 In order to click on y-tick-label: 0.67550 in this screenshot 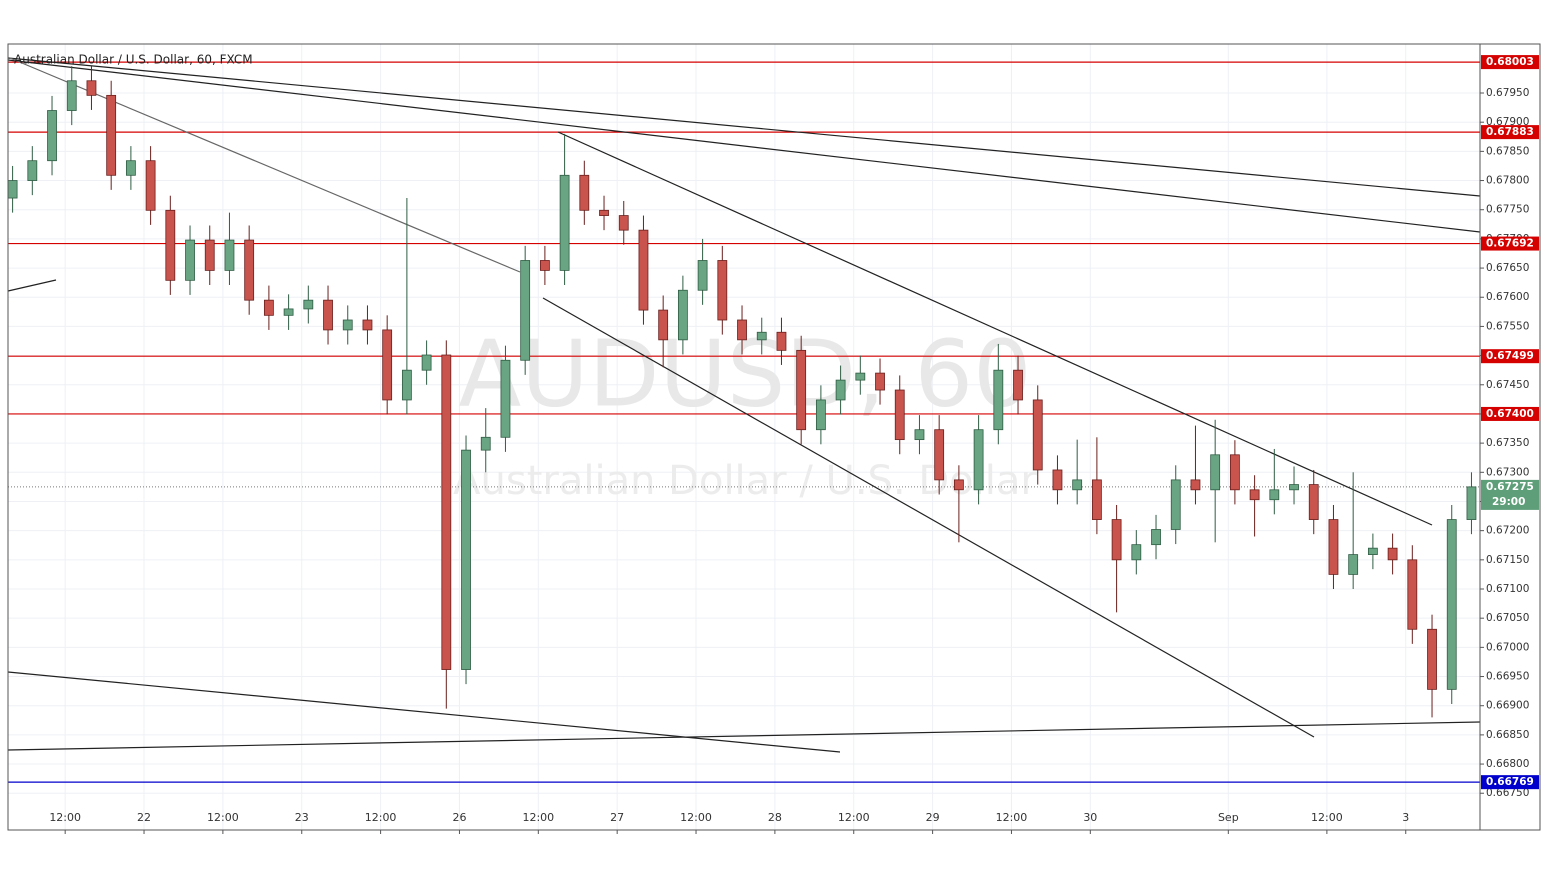, I will do `click(1507, 326)`.